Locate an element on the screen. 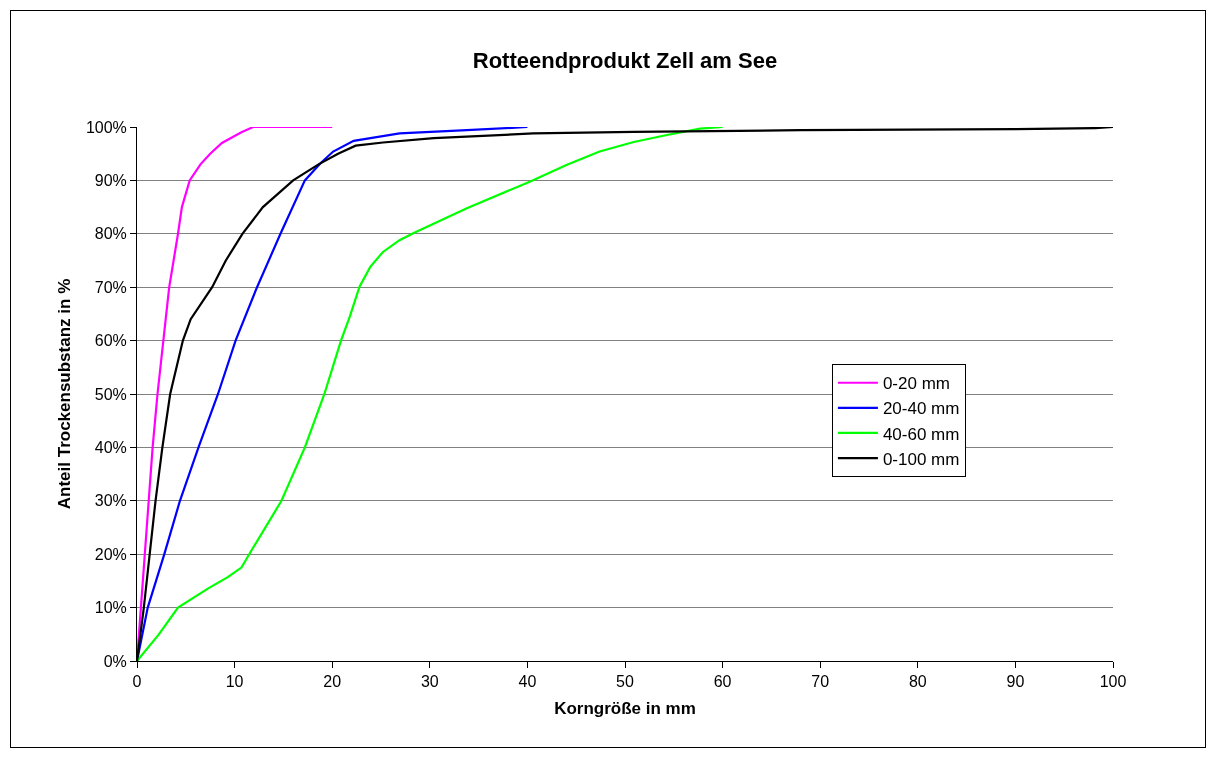  legend-label: 0-20 mm is located at coordinates (916, 384).